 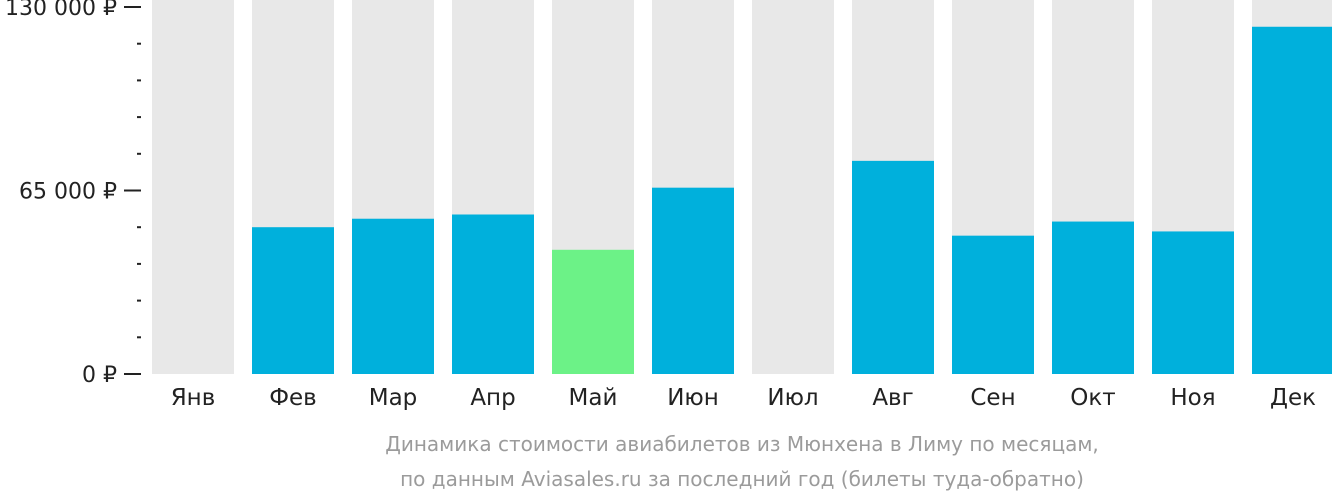 What do you see at coordinates (892, 398) in the screenshot?
I see `x-tick-label: Авг` at bounding box center [892, 398].